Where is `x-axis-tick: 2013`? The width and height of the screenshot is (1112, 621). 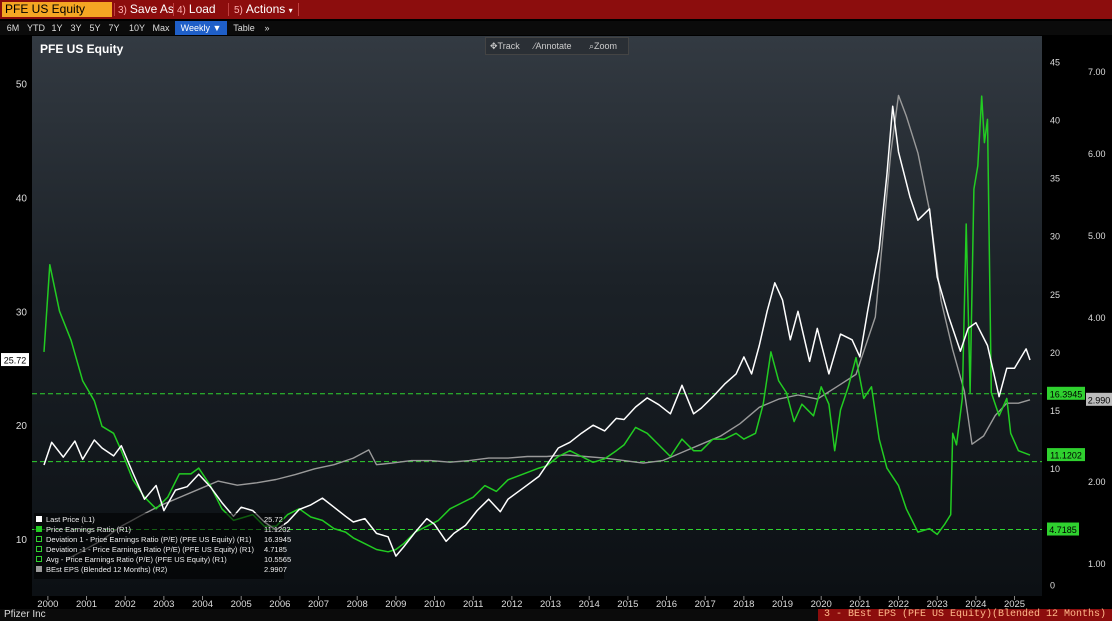 x-axis-tick: 2013 is located at coordinates (550, 604).